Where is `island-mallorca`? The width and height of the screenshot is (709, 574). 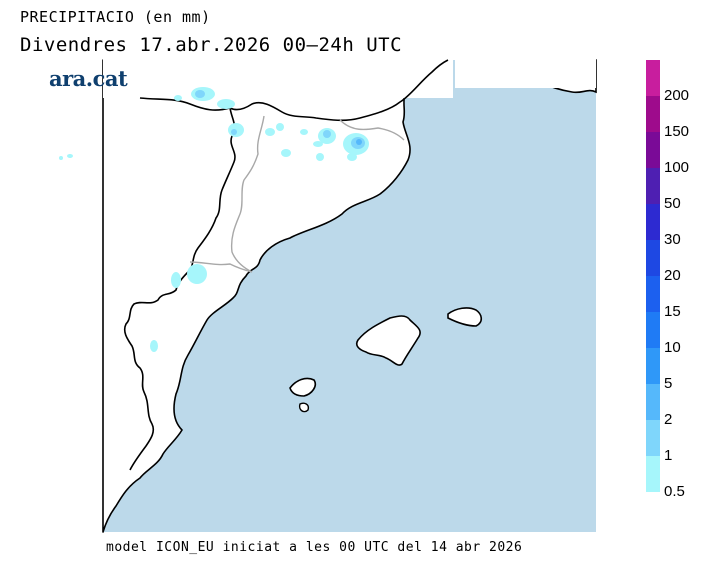
island-mallorca is located at coordinates (388, 340).